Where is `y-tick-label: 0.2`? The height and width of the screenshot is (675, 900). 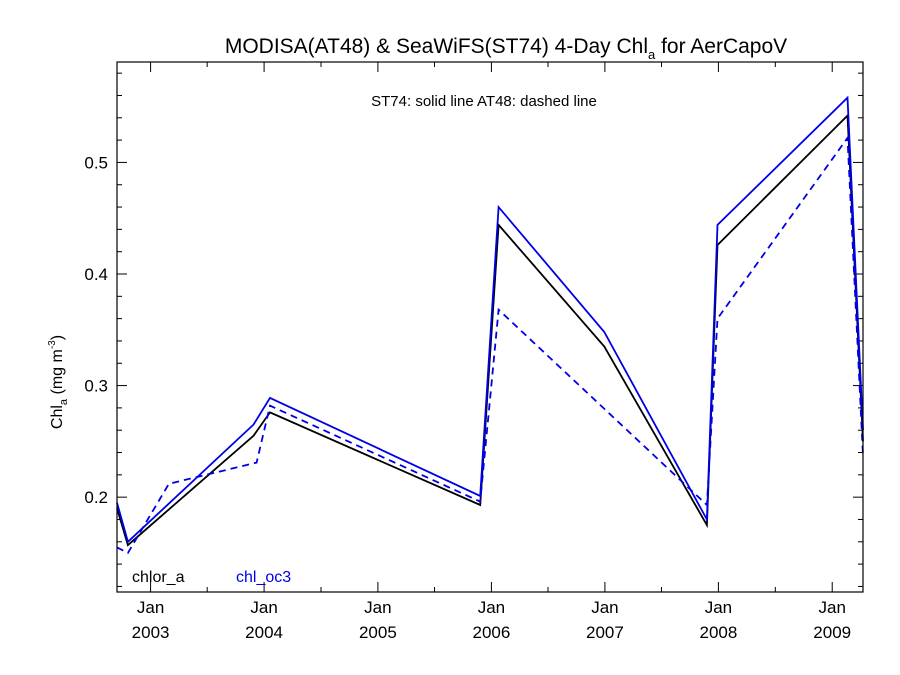
y-tick-label: 0.2 is located at coordinates (96, 497).